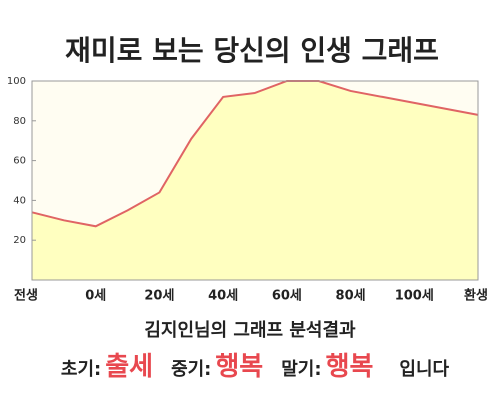  I want to click on analysis: 초기: 출세 중기: 행복 말기: 행복 입니다, so click(250, 364).